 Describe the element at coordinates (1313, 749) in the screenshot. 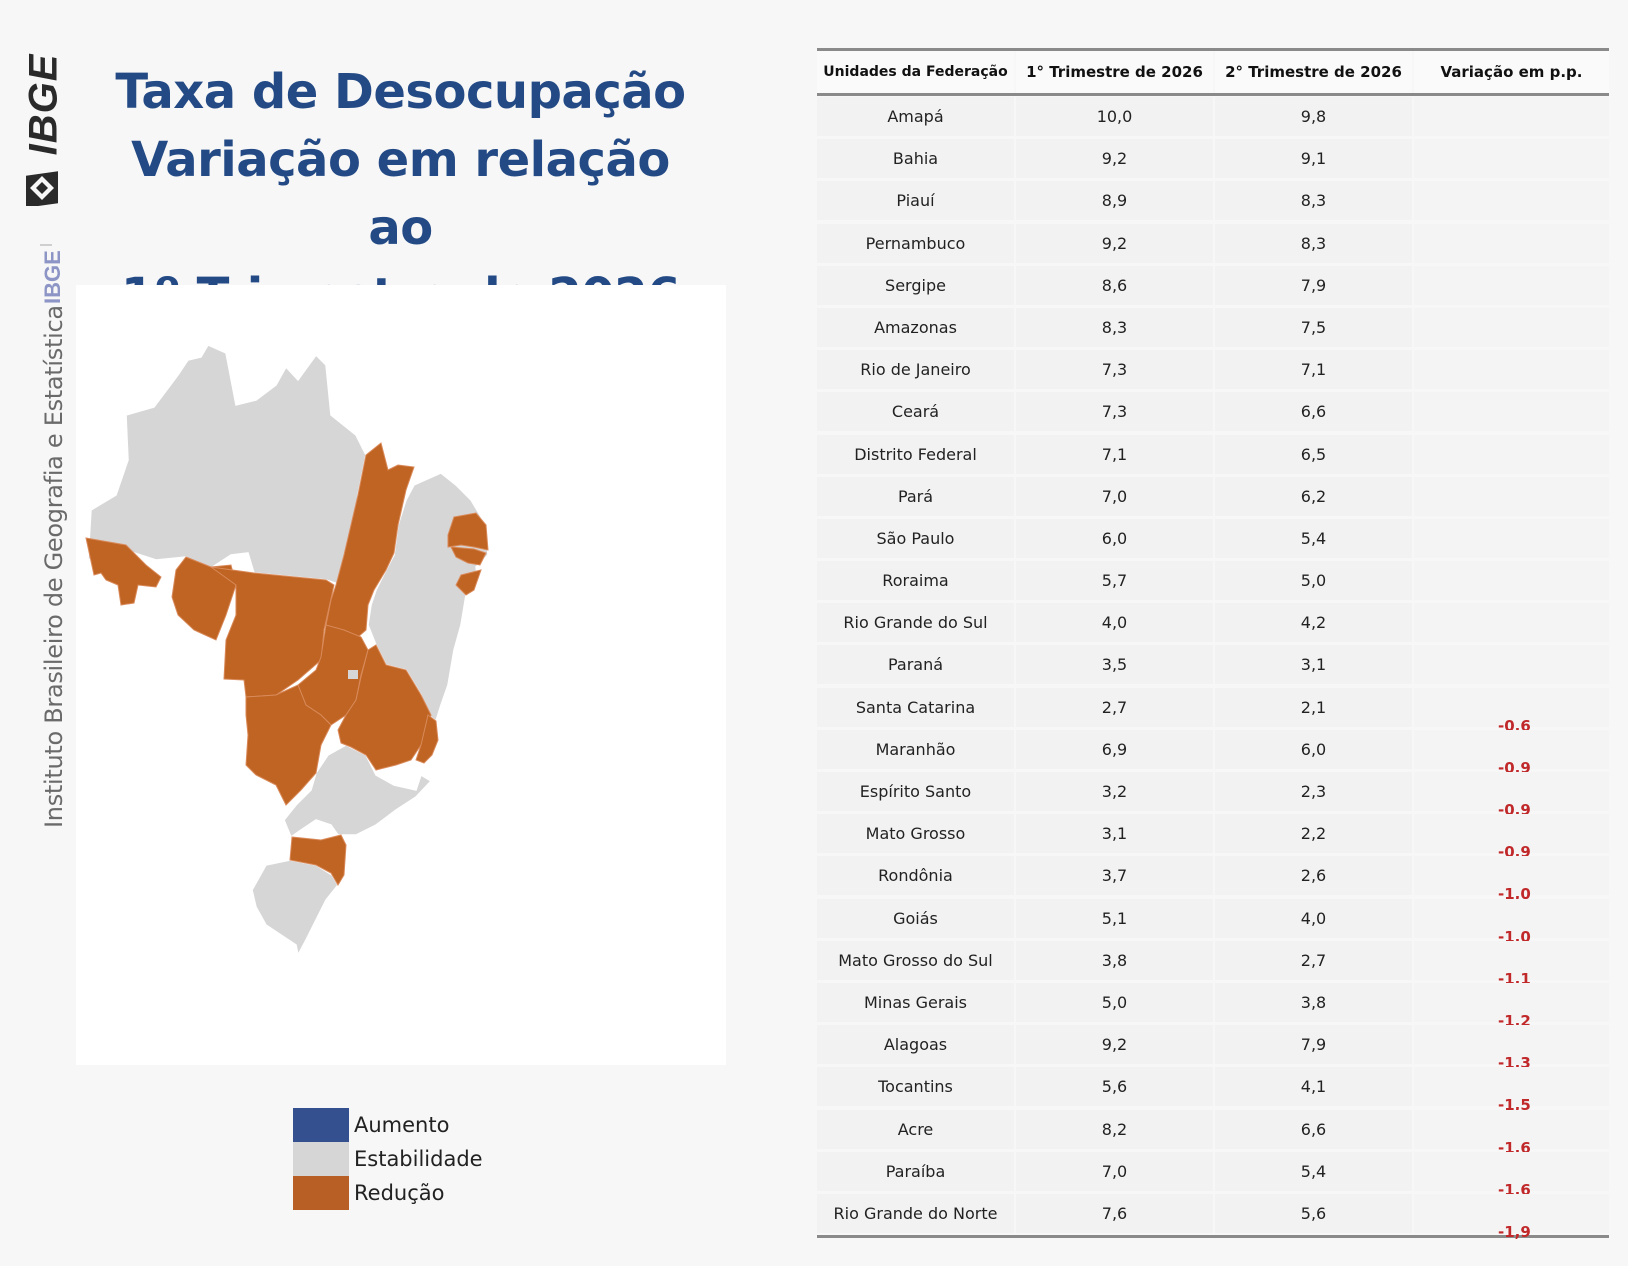

I see `cell-t2: 6,0` at that location.